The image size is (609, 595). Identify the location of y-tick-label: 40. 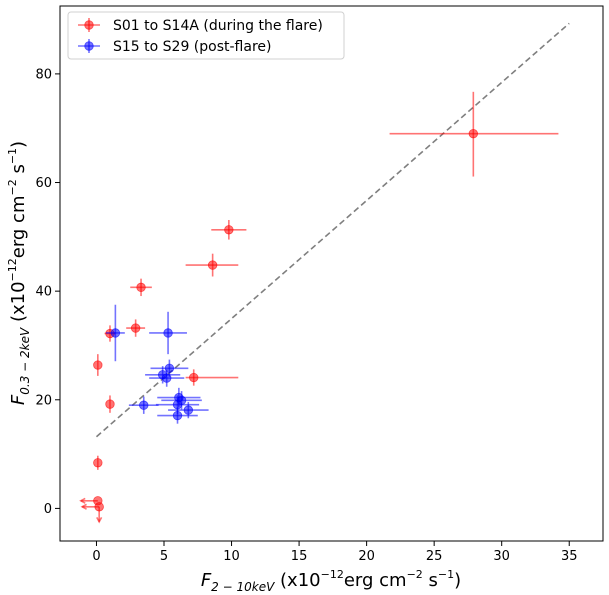
(43, 292).